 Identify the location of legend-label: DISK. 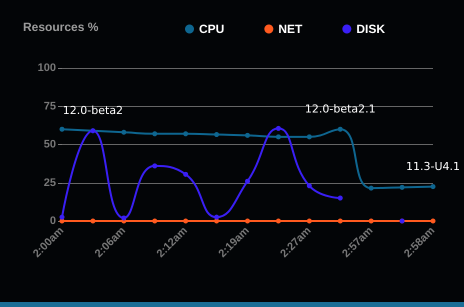
(371, 29).